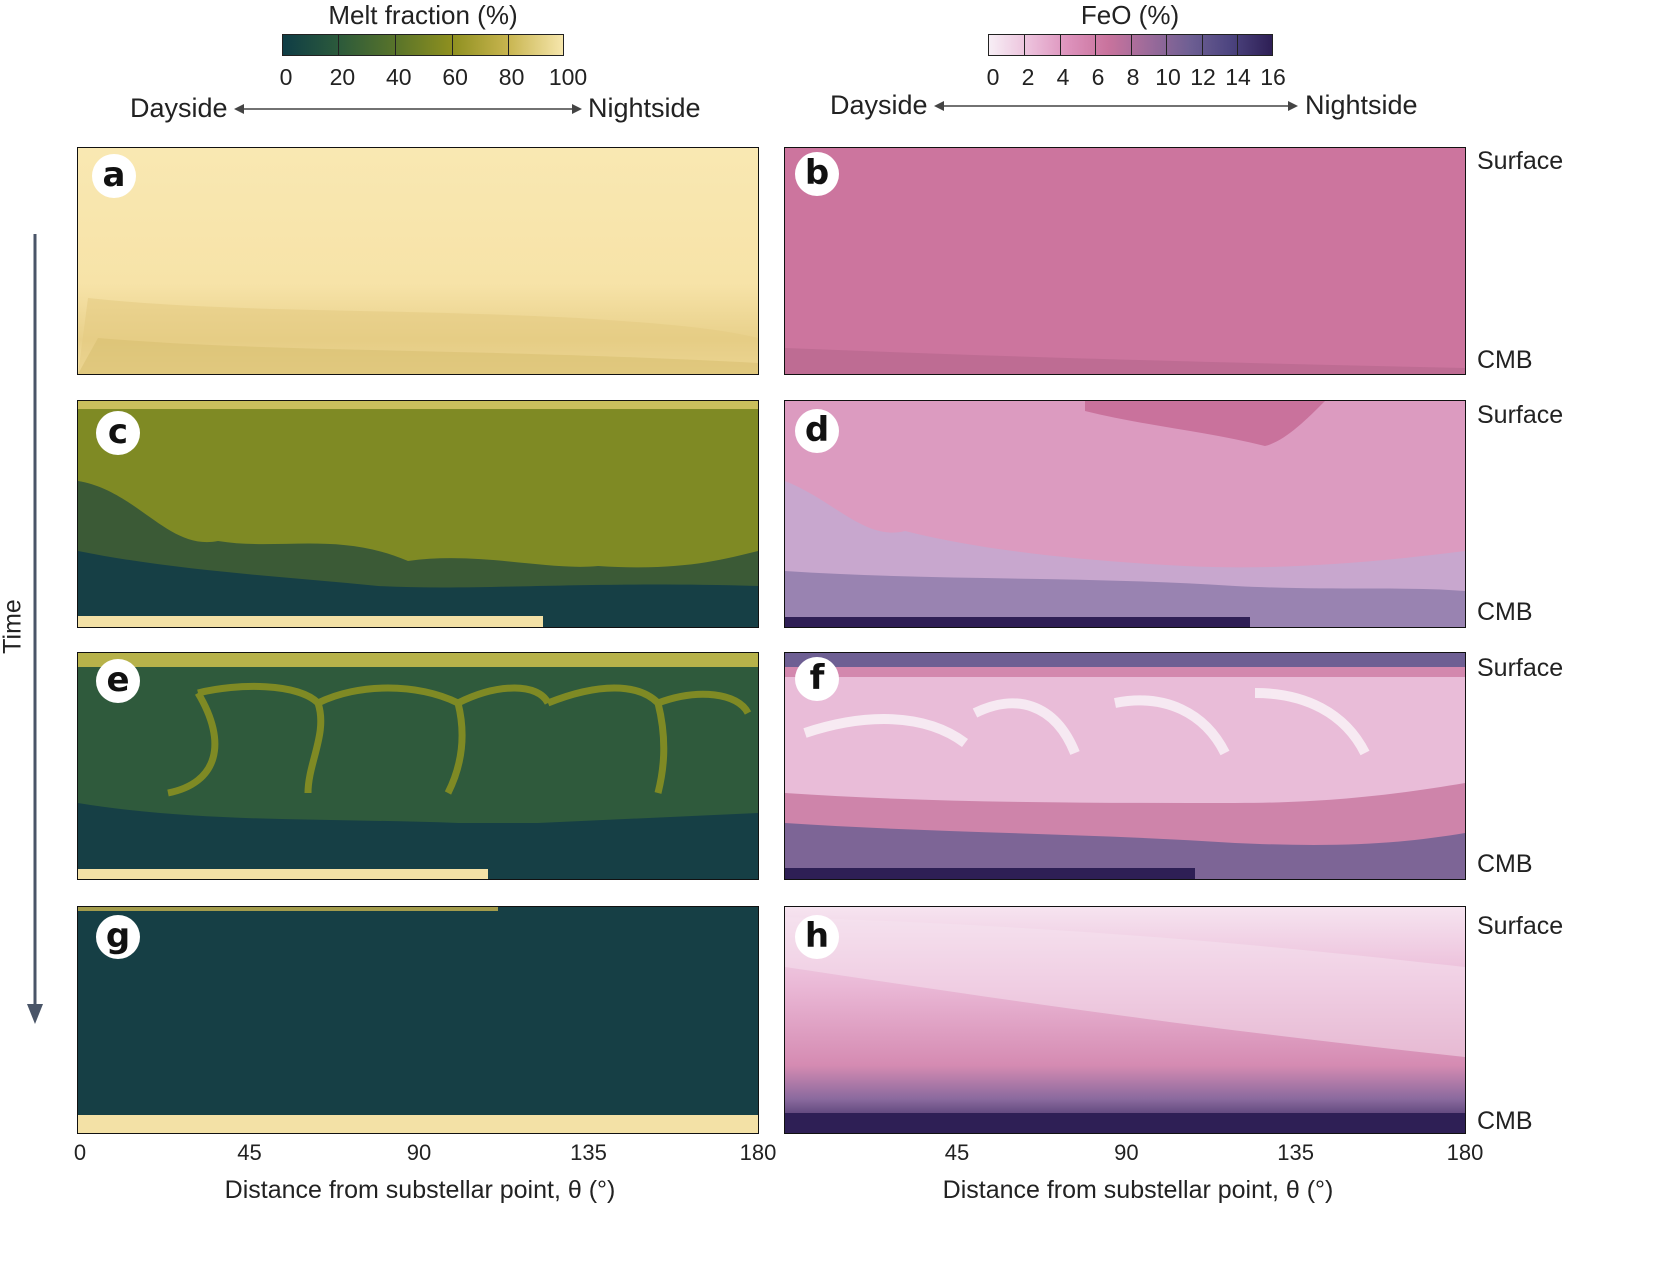  What do you see at coordinates (568, 77) in the screenshot?
I see `melt-colorbar-tick-5: 100` at bounding box center [568, 77].